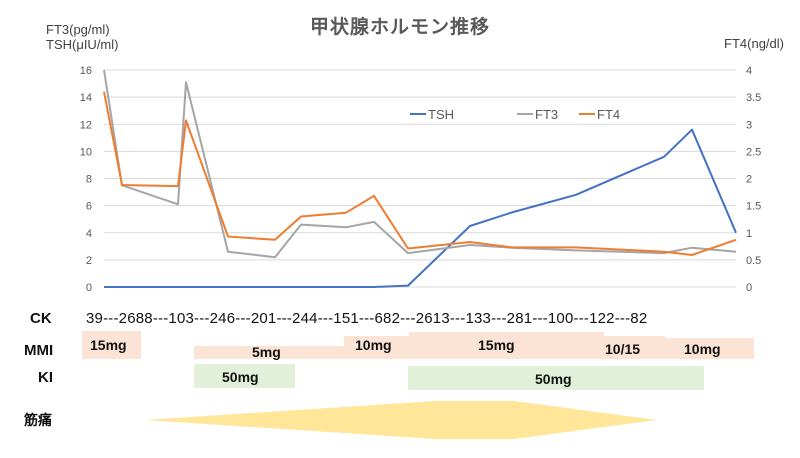  What do you see at coordinates (749, 234) in the screenshot?
I see `right-tick-label: 1` at bounding box center [749, 234].